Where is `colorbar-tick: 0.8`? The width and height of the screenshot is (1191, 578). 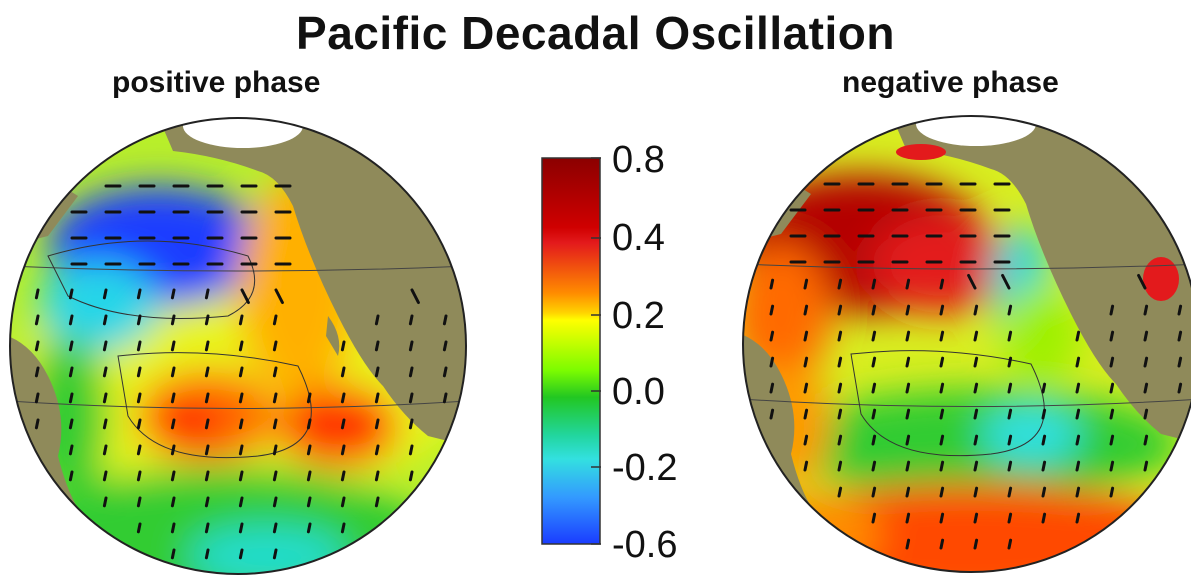 colorbar-tick: 0.8 is located at coordinates (638, 160).